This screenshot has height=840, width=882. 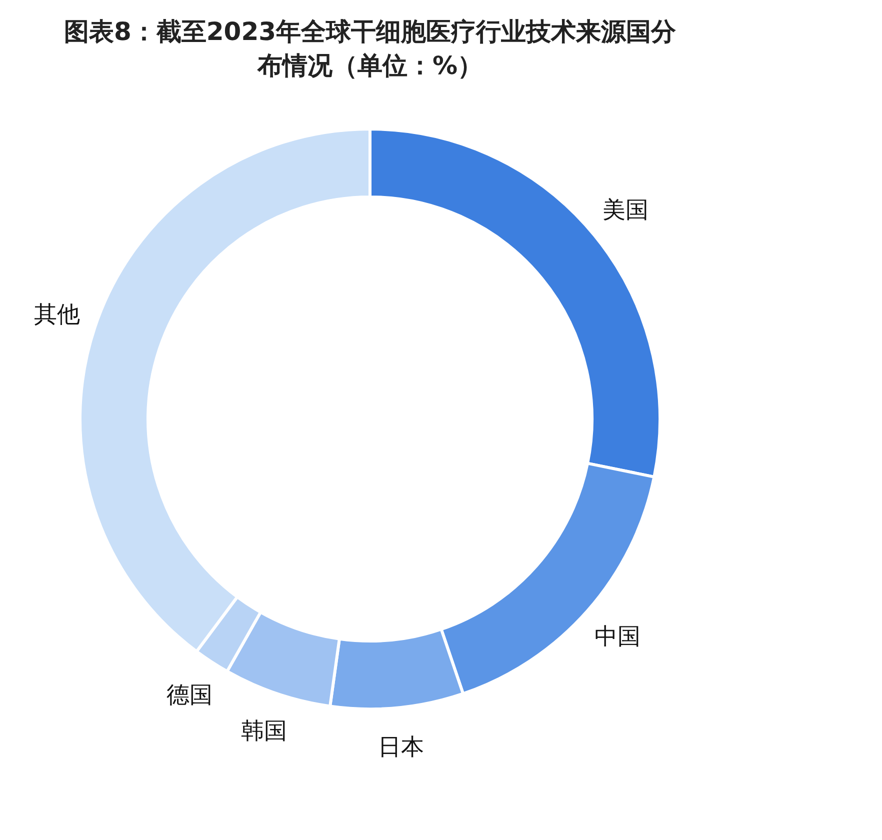 I want to click on slice-label: 其他, so click(x=57, y=315).